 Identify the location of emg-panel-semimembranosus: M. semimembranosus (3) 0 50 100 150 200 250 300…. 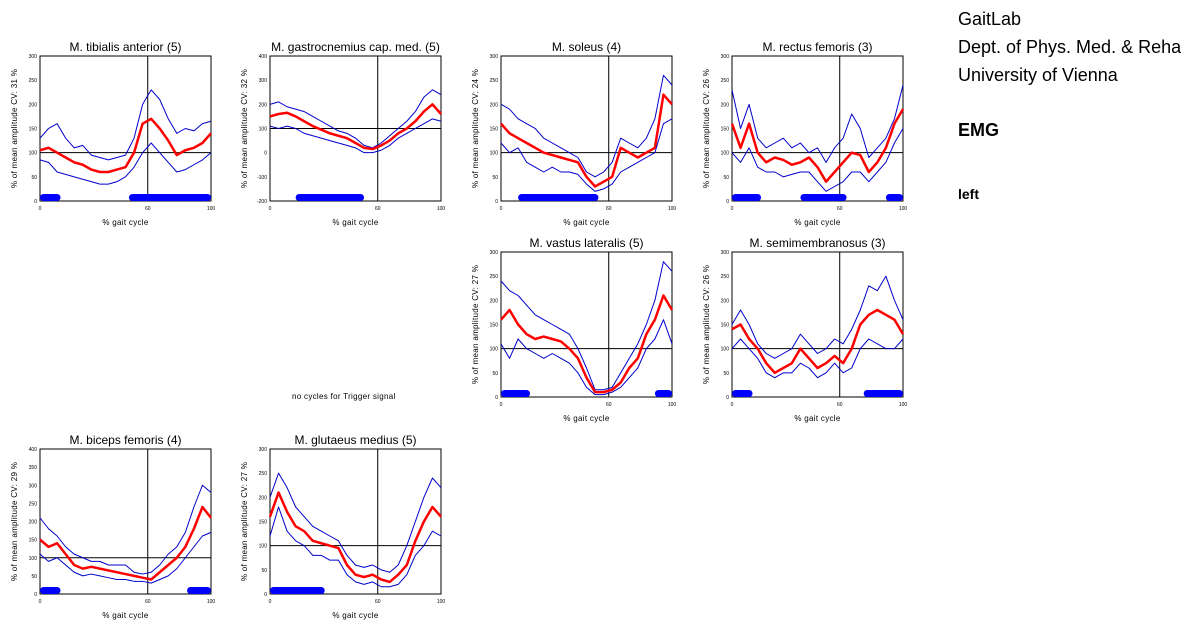
(817, 329).